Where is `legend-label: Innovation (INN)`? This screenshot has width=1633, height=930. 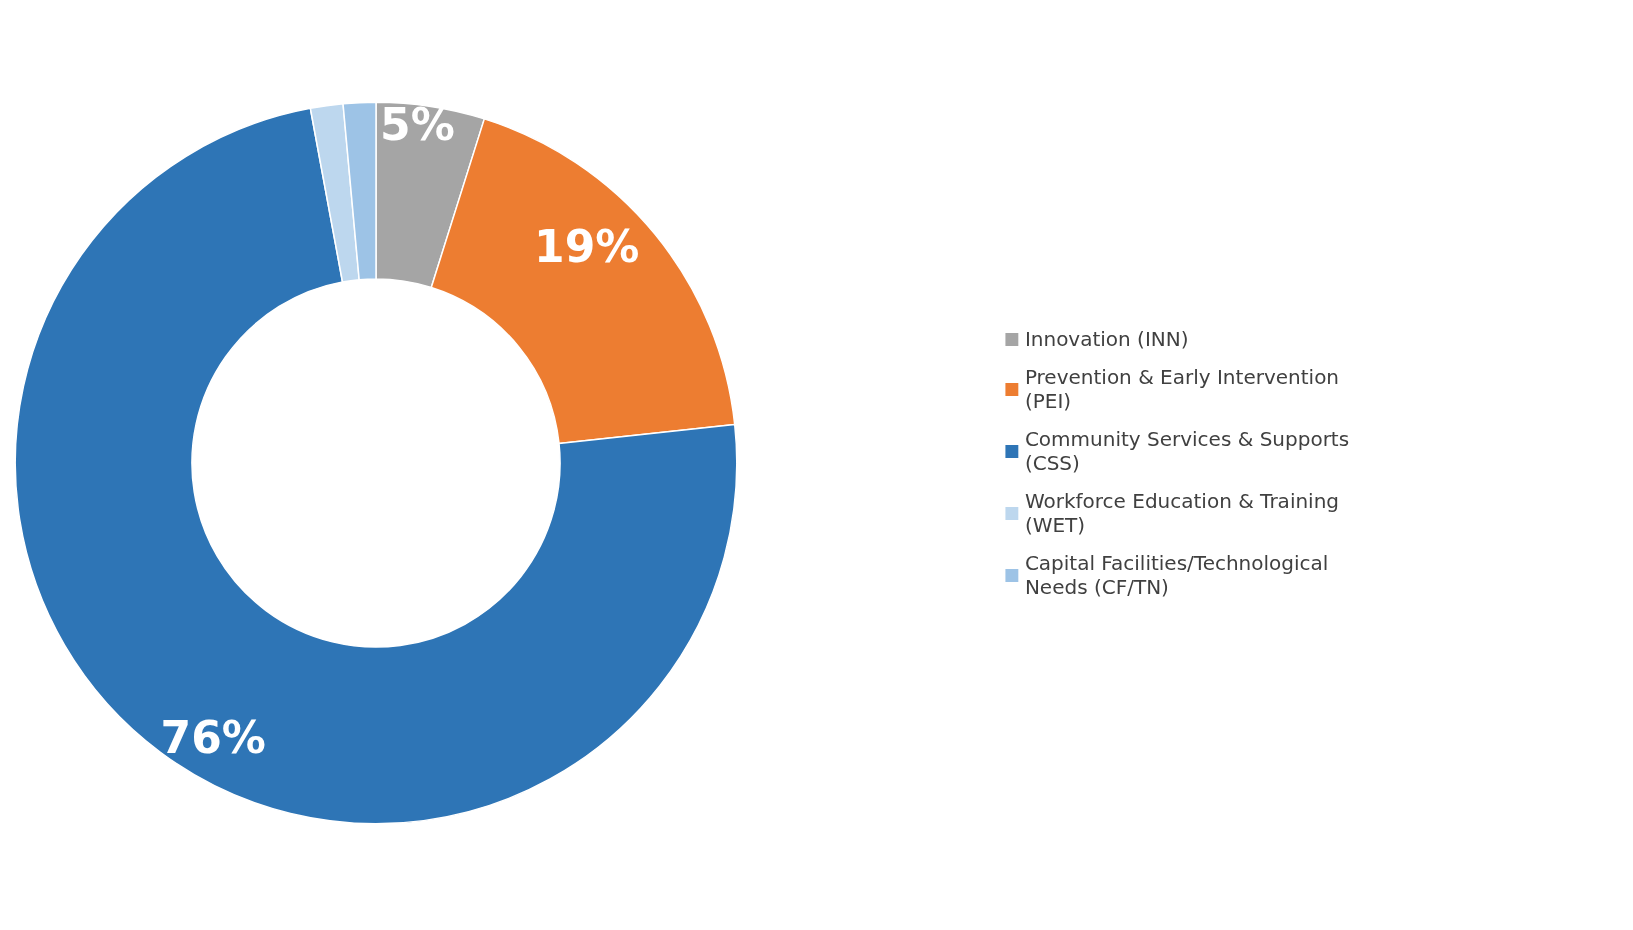
legend-label: Innovation (INN) is located at coordinates (1106, 338).